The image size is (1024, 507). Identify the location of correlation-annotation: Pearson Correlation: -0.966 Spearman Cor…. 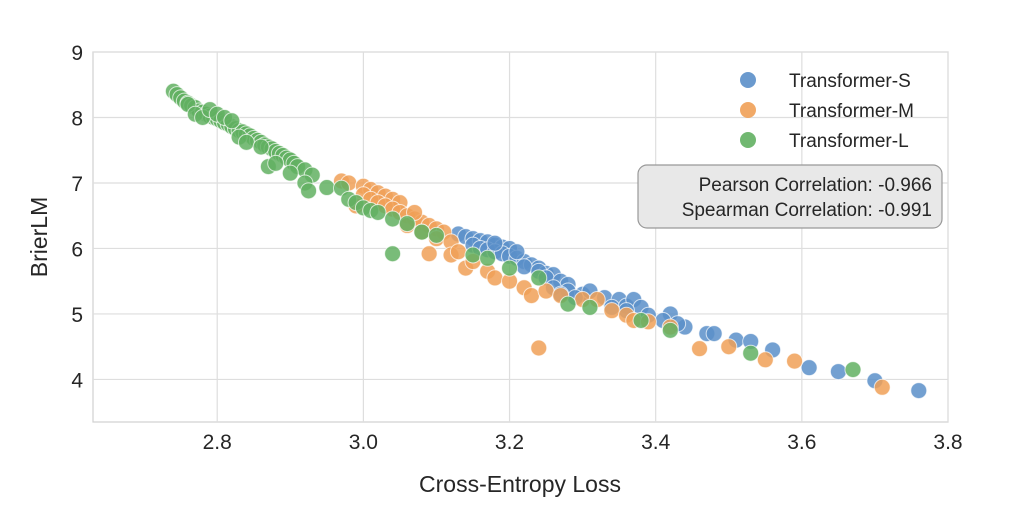
(790, 196).